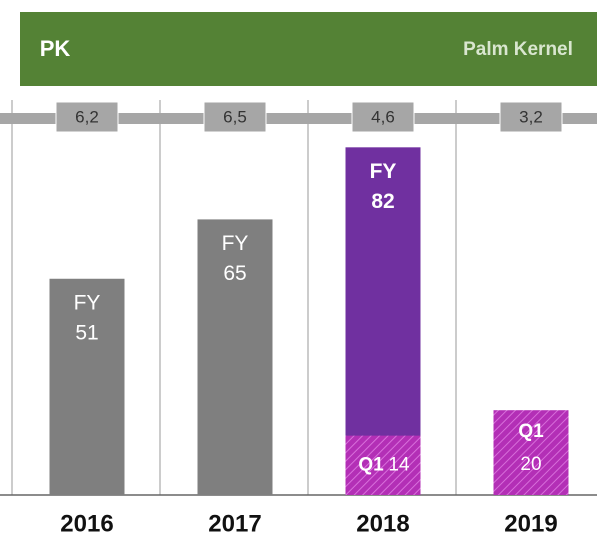  I want to click on bar-value-label: 65, so click(234, 273).